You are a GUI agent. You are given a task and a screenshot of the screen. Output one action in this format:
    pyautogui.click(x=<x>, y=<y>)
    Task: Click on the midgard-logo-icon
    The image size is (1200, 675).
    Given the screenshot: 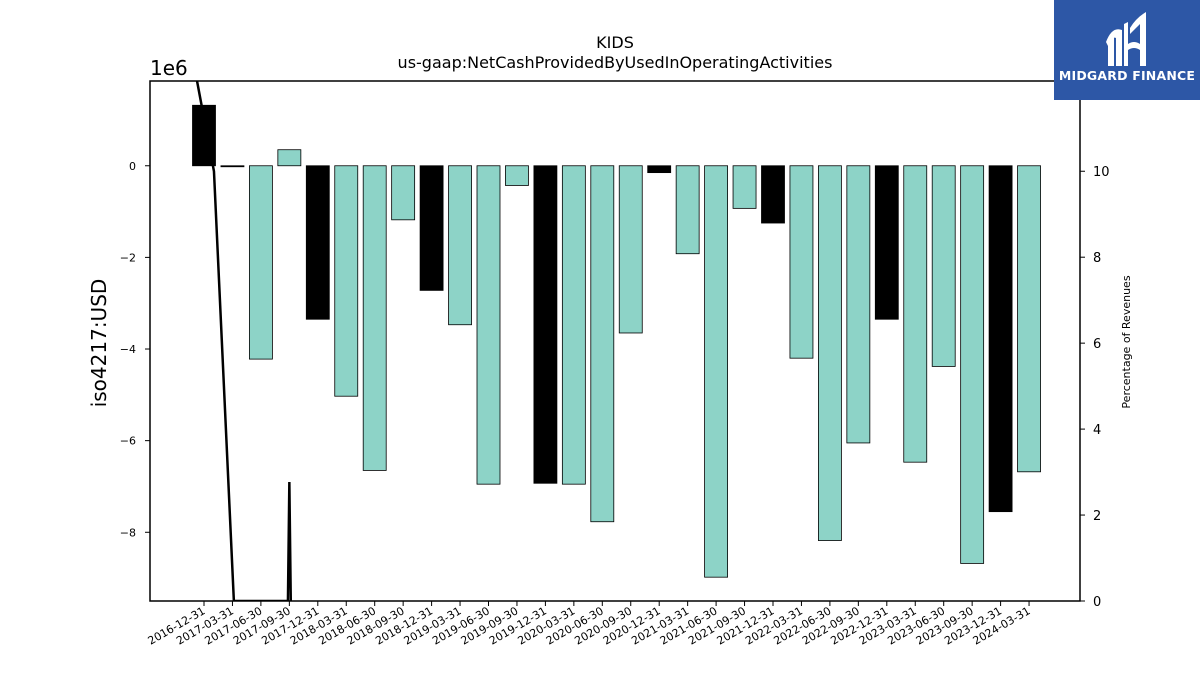 What is the action you would take?
    pyautogui.click(x=1126, y=39)
    